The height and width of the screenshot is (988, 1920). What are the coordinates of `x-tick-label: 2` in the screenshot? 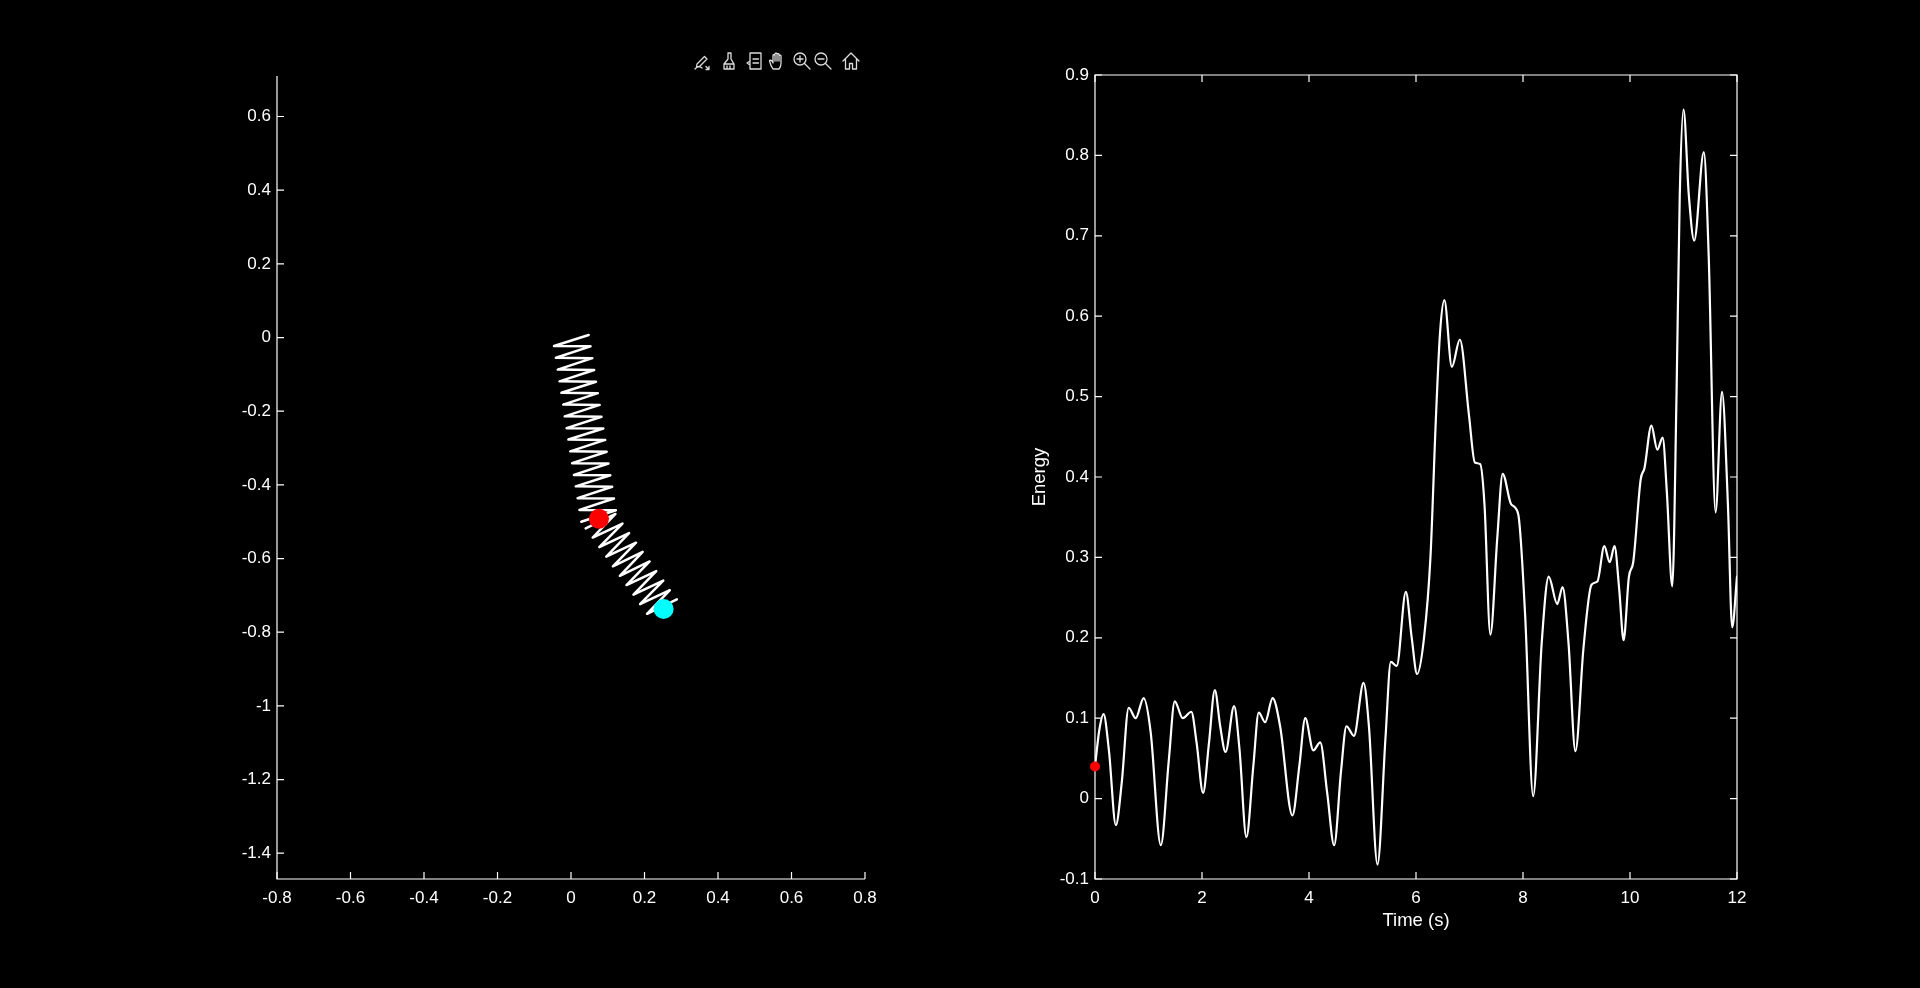 It's located at (1202, 897).